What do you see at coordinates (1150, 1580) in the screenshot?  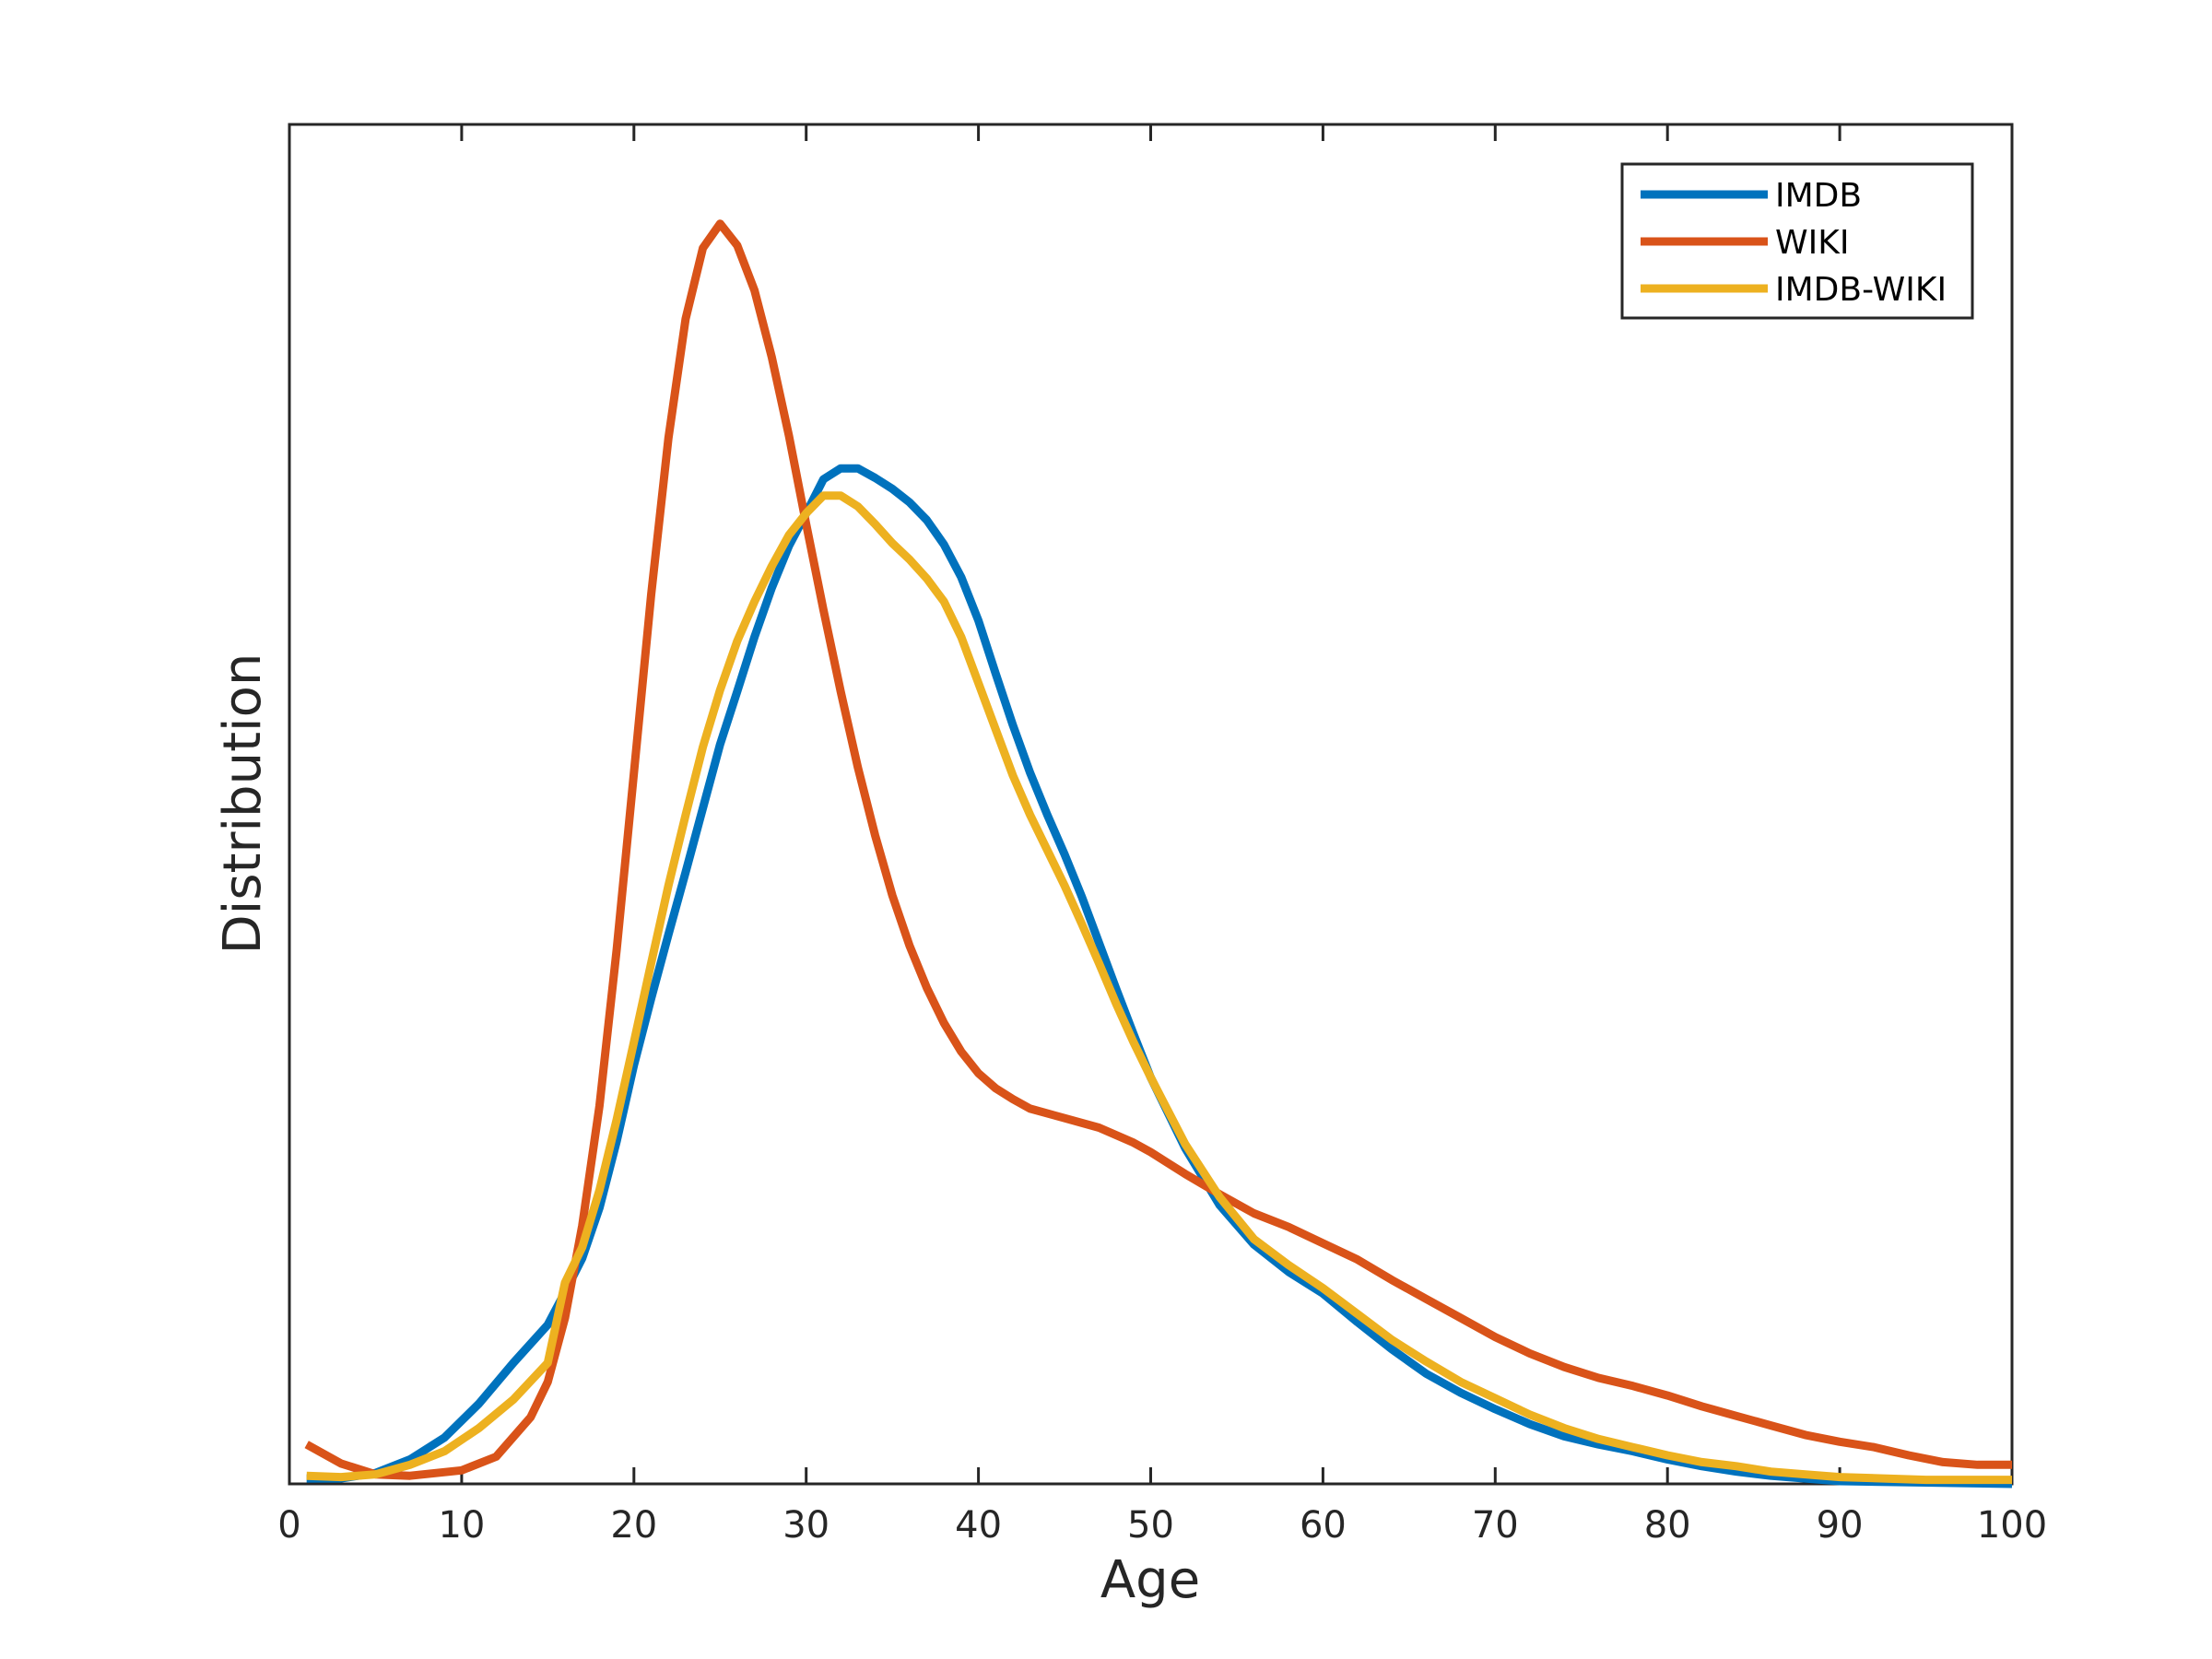 I see `x-axis-label: Age` at bounding box center [1150, 1580].